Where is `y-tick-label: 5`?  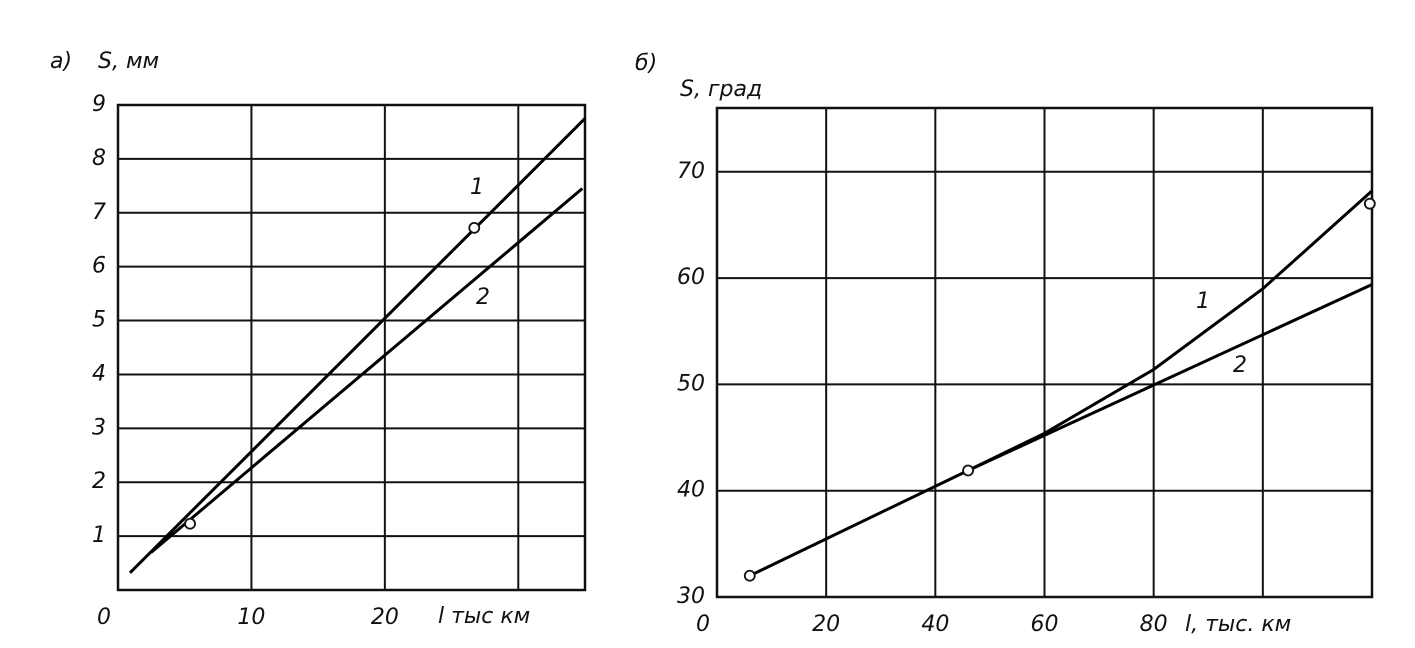
y-tick-label: 5 is located at coordinates (99, 320).